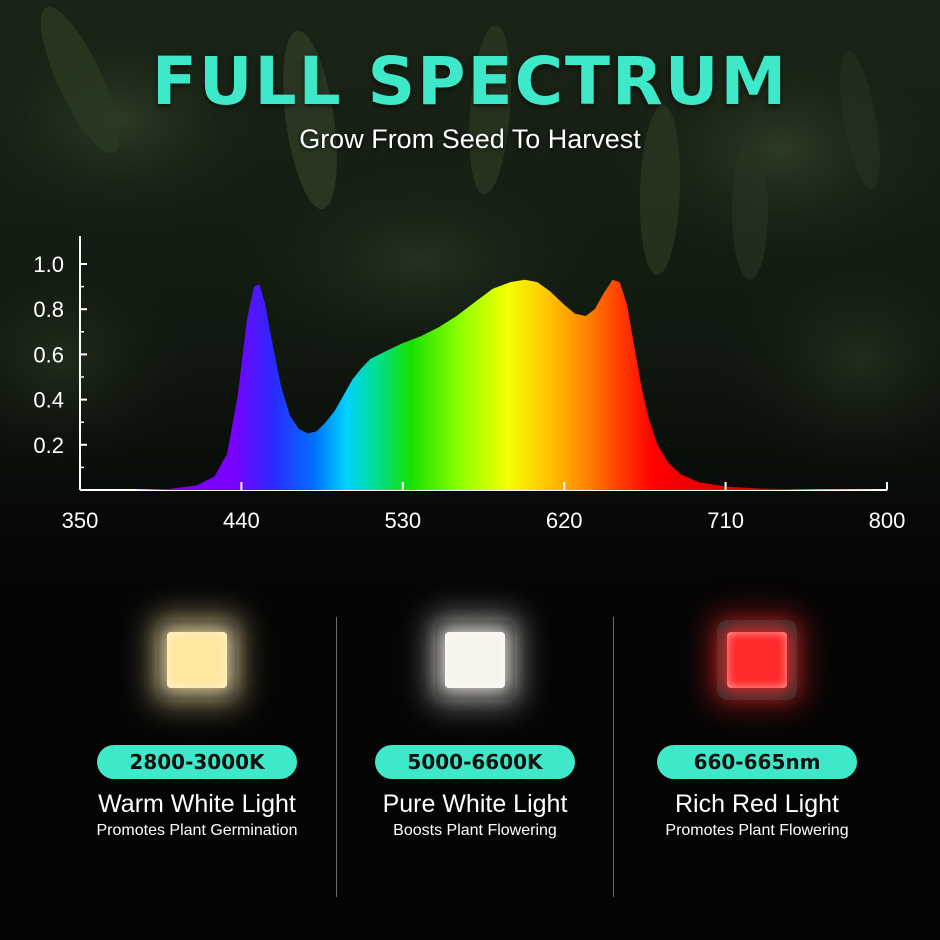 The width and height of the screenshot is (940, 940). Describe the element at coordinates (197, 830) in the screenshot. I see `light-type-description: Promotes Plant Germination` at that location.